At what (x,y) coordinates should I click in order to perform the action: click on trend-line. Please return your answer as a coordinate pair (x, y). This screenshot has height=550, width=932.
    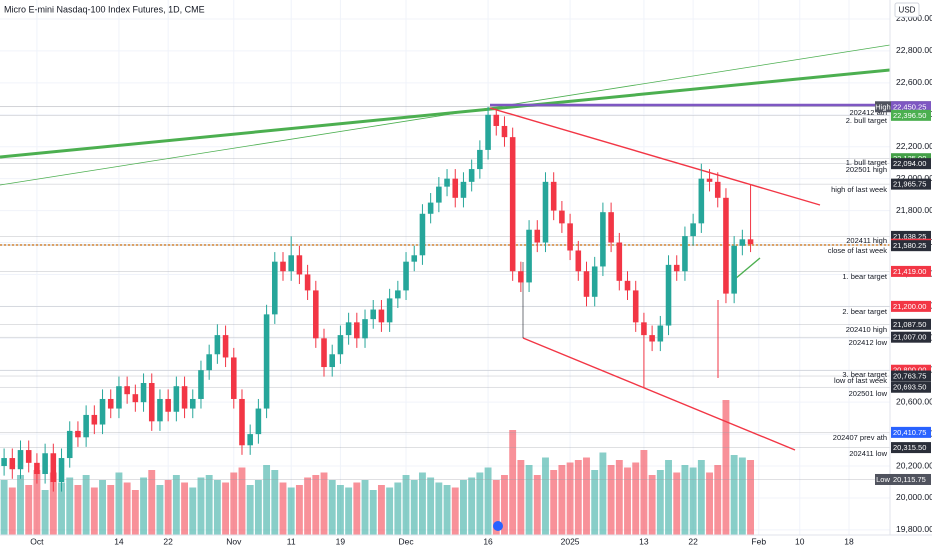
    Looking at the image, I should click on (747, 268).